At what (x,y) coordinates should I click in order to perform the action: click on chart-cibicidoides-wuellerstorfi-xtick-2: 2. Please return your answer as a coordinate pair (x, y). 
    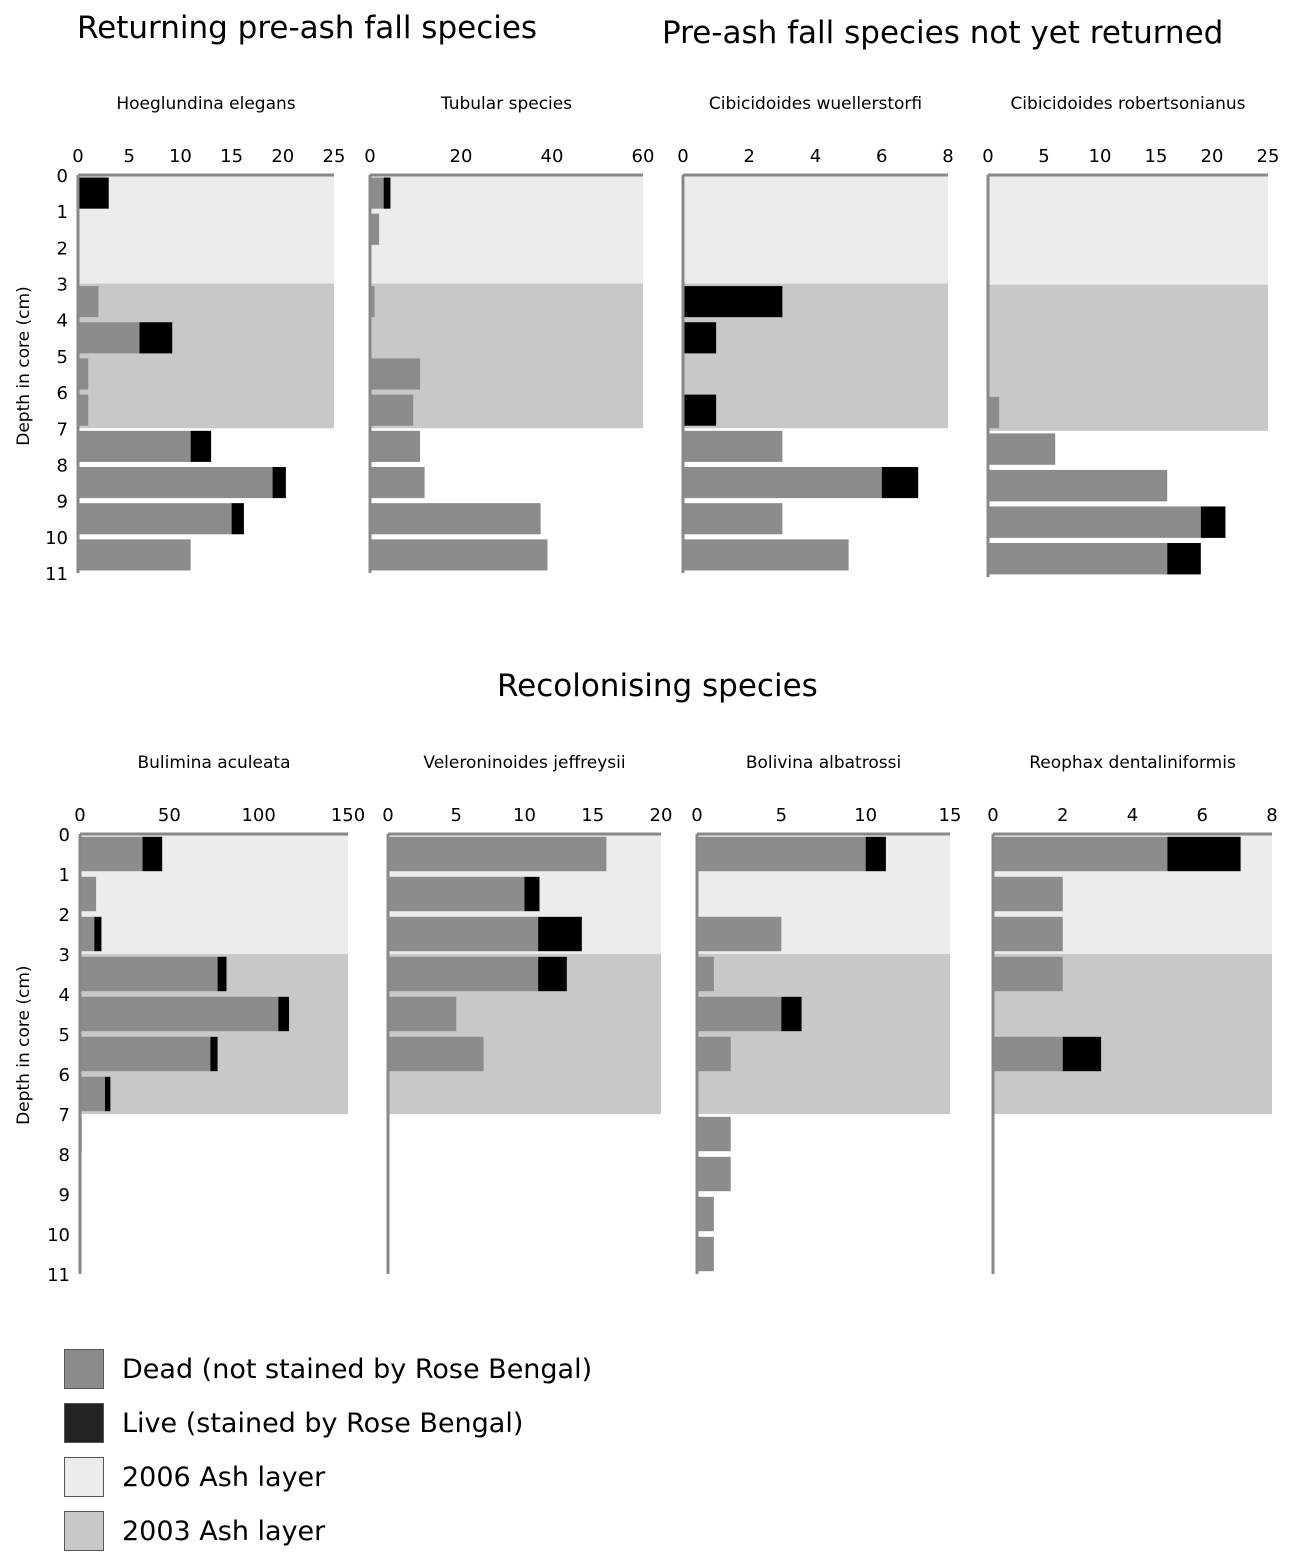
    Looking at the image, I should click on (749, 156).